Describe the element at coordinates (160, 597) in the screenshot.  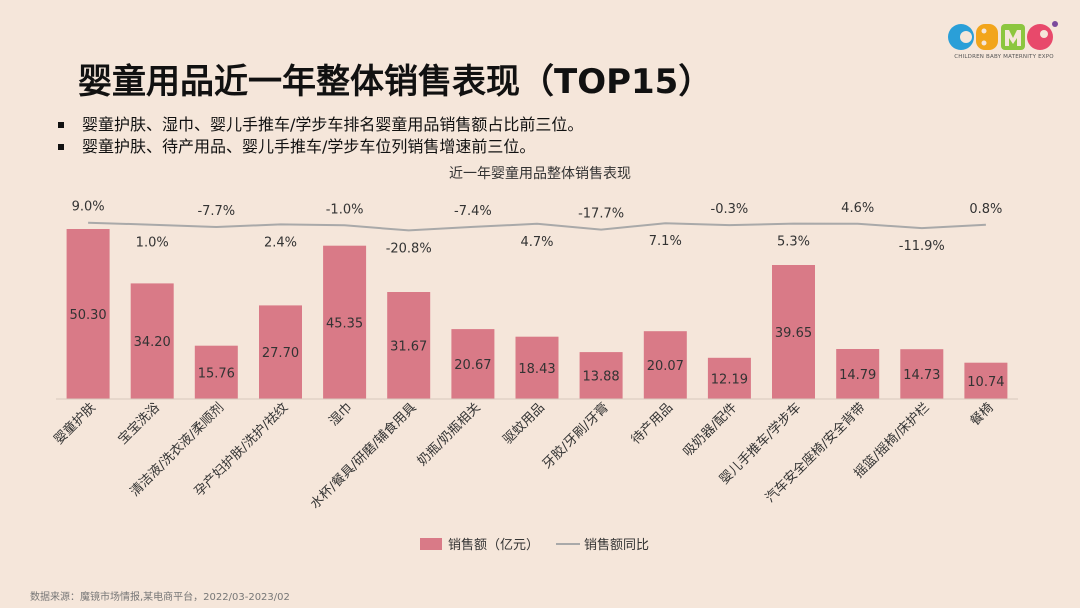
I see `data-source: 数据来源：魔镜市场情报,某电商平台，2022/03-2023/02` at that location.